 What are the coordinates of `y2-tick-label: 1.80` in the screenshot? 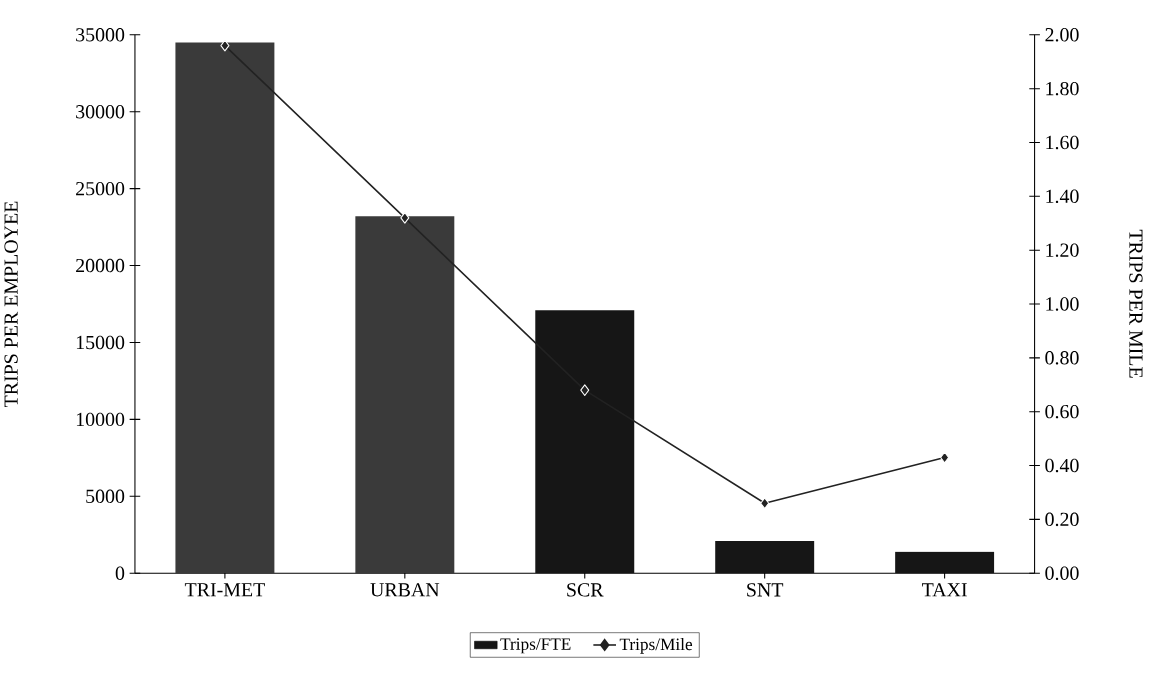 It's located at (1062, 89).